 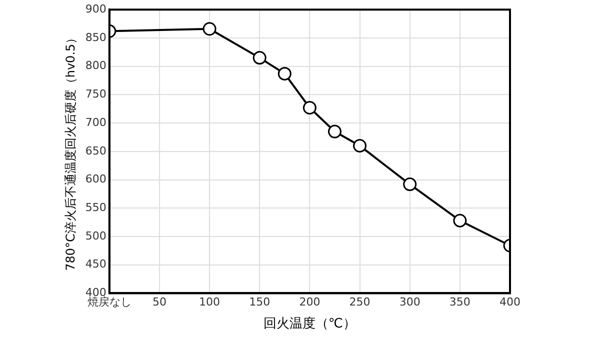 I want to click on y-tick-label: 500, so click(x=95, y=235).